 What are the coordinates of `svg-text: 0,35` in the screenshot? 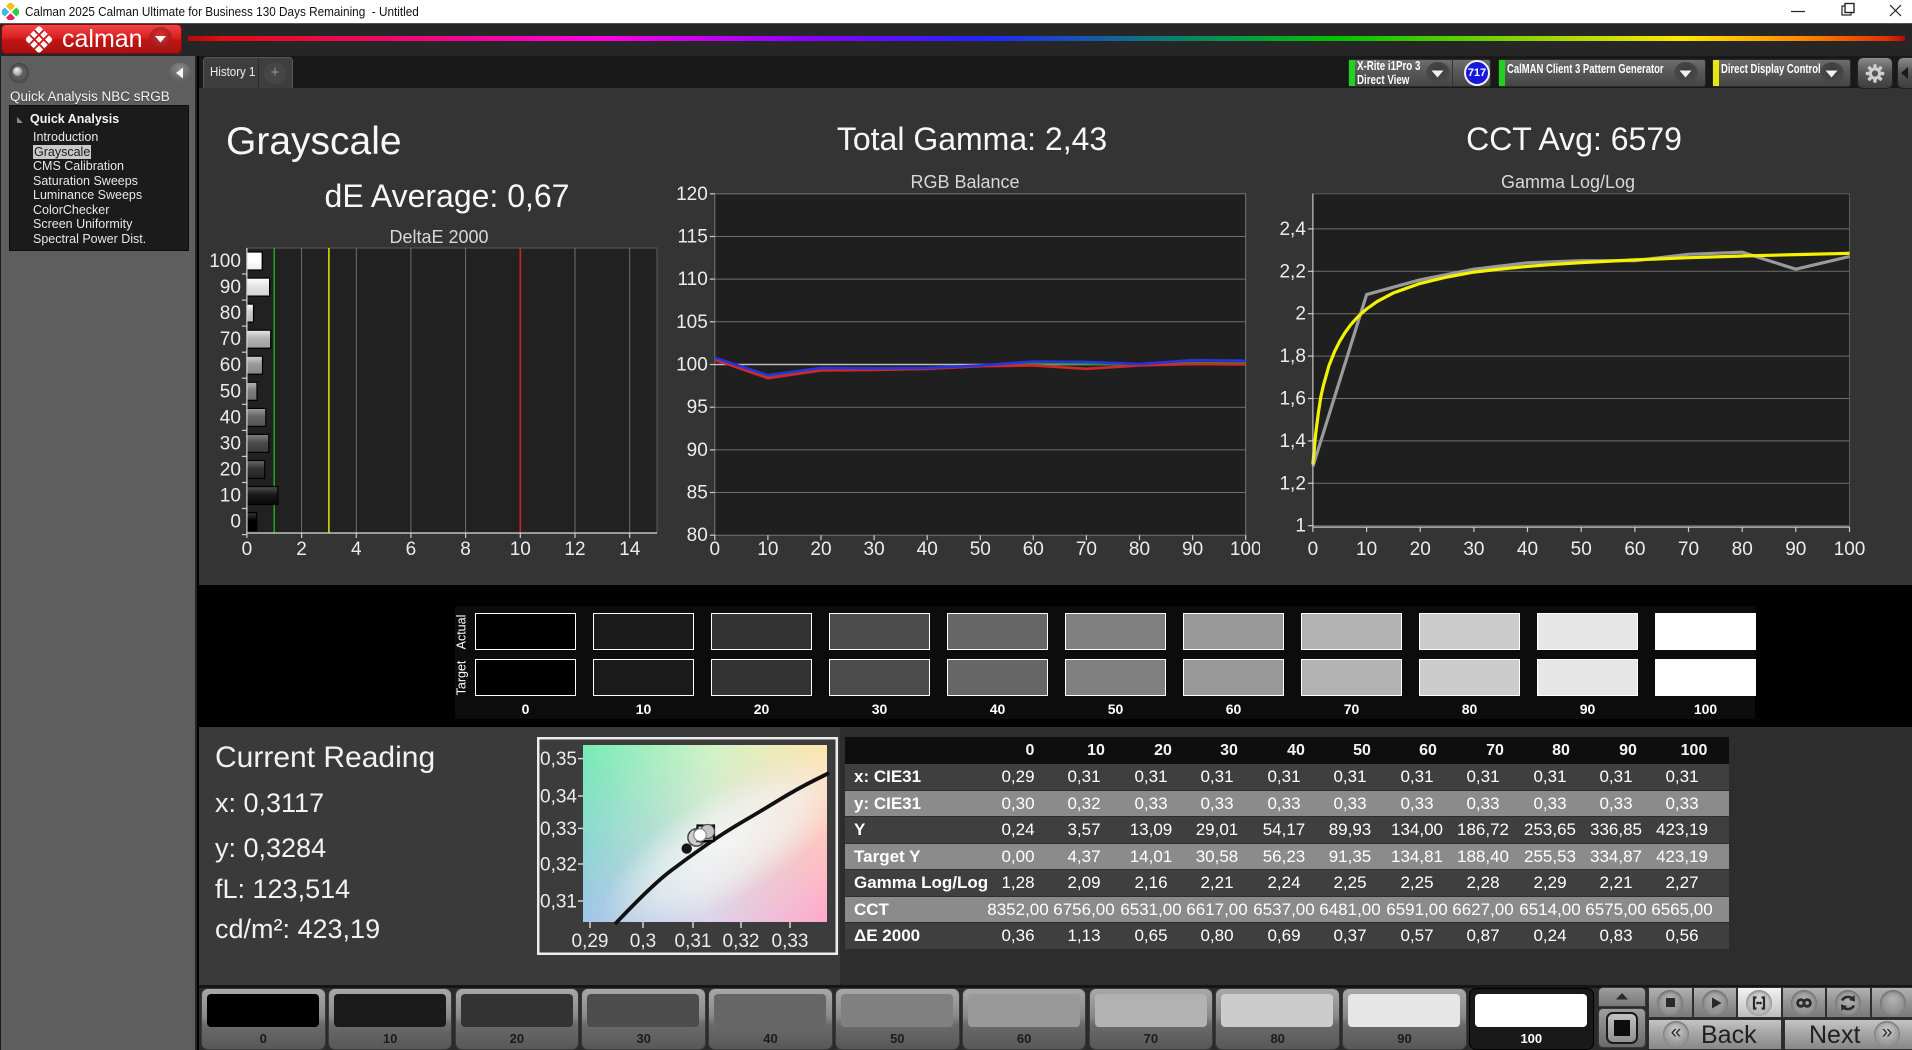 It's located at (558, 759).